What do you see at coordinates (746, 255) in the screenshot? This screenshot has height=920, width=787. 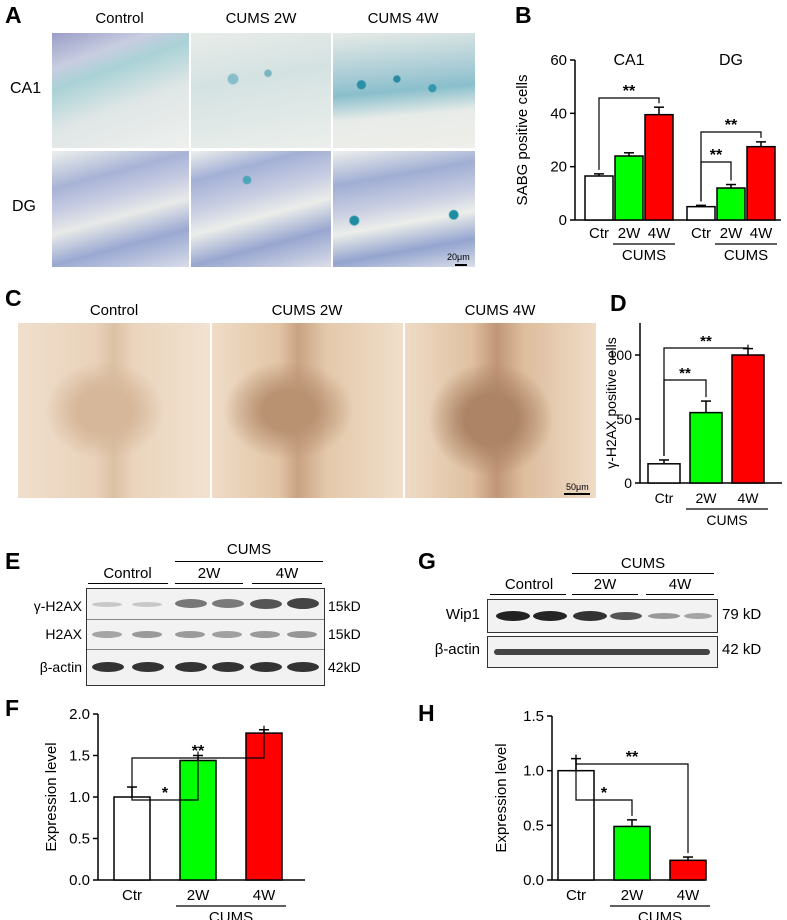 I see `cums-group-label-1: CUMS` at bounding box center [746, 255].